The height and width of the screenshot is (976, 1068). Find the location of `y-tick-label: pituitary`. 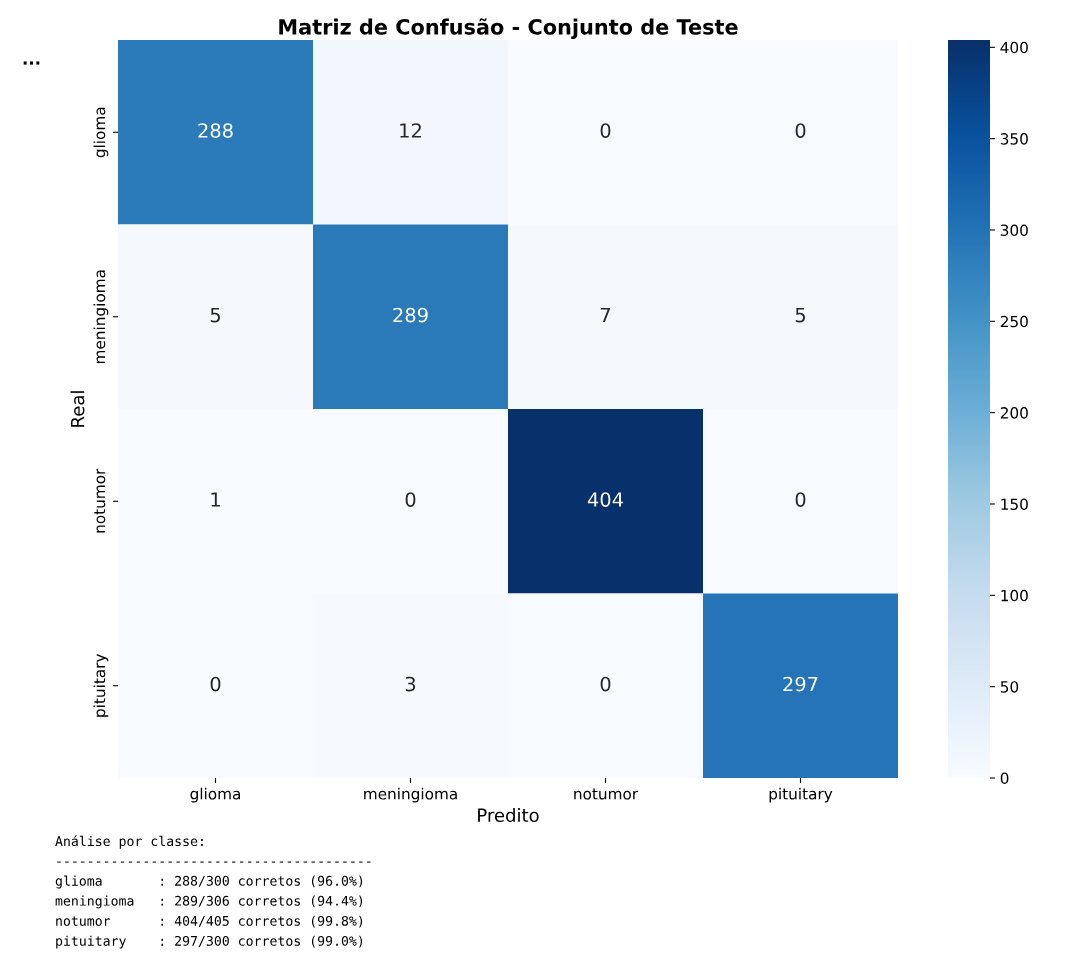

y-tick-label: pituitary is located at coordinates (101, 685).